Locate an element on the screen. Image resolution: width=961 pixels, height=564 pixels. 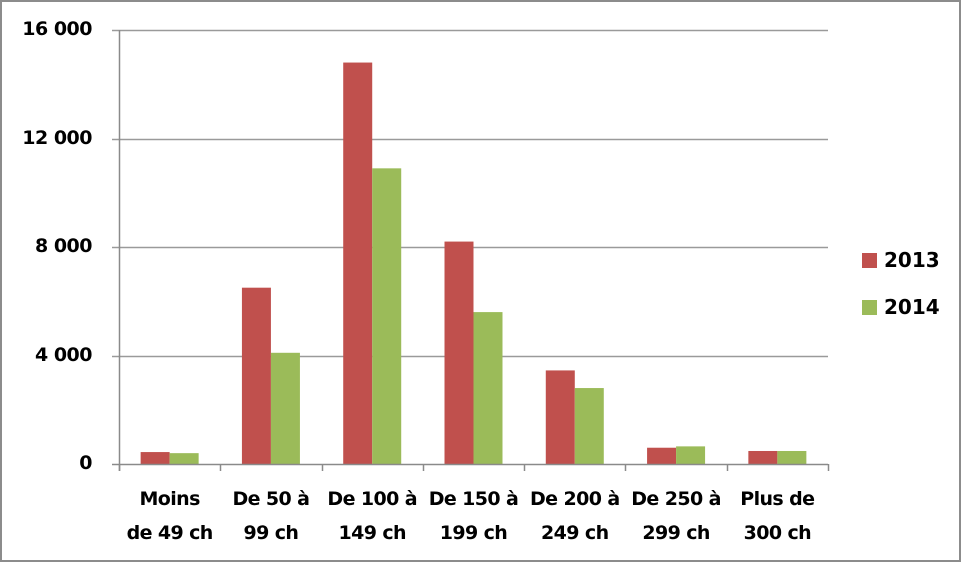
x-category-label-line: de 49 ch is located at coordinates (170, 533).